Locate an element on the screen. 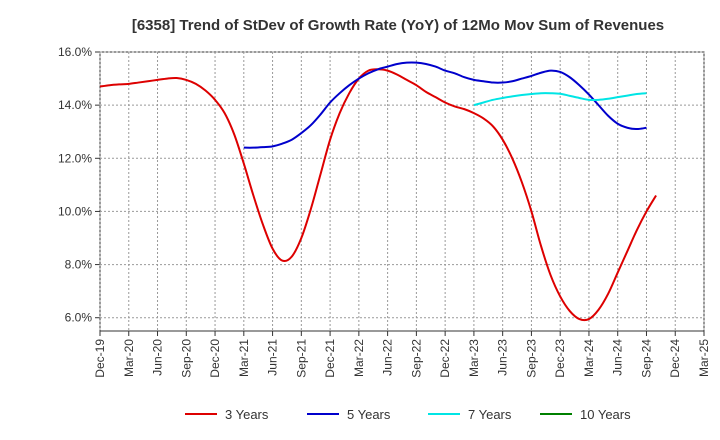 The image size is (720, 440). y-tick-label: 8.0% is located at coordinates (79, 265).